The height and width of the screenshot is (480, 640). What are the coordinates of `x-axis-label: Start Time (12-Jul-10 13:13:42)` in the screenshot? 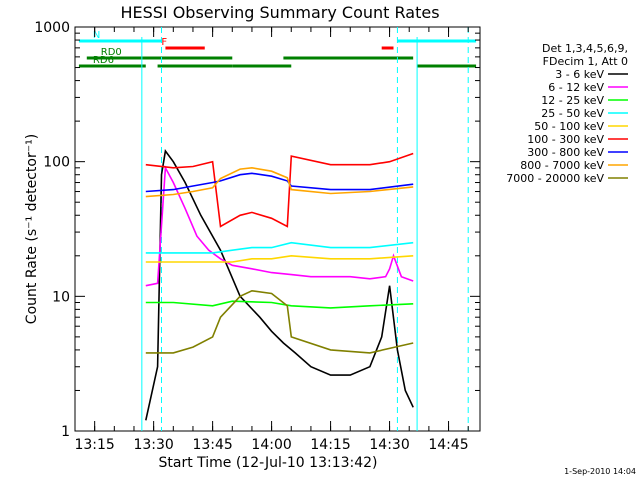 It's located at (267, 463).